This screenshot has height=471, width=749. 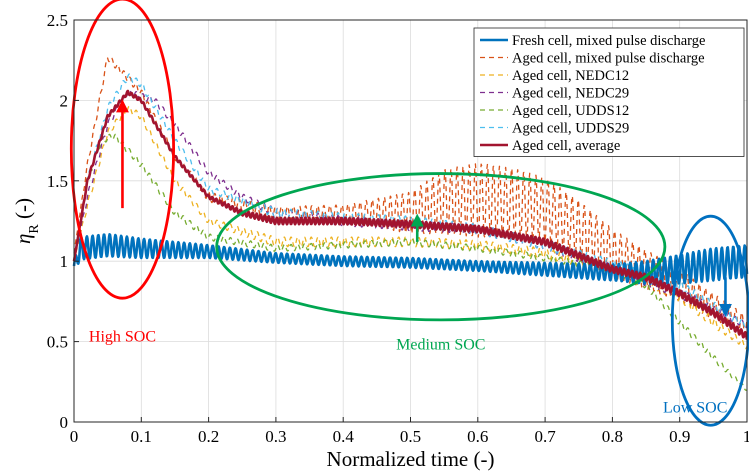 What do you see at coordinates (608, 41) in the screenshot?
I see `legend-entry-0: Fresh cell, mixed pulse discharge` at bounding box center [608, 41].